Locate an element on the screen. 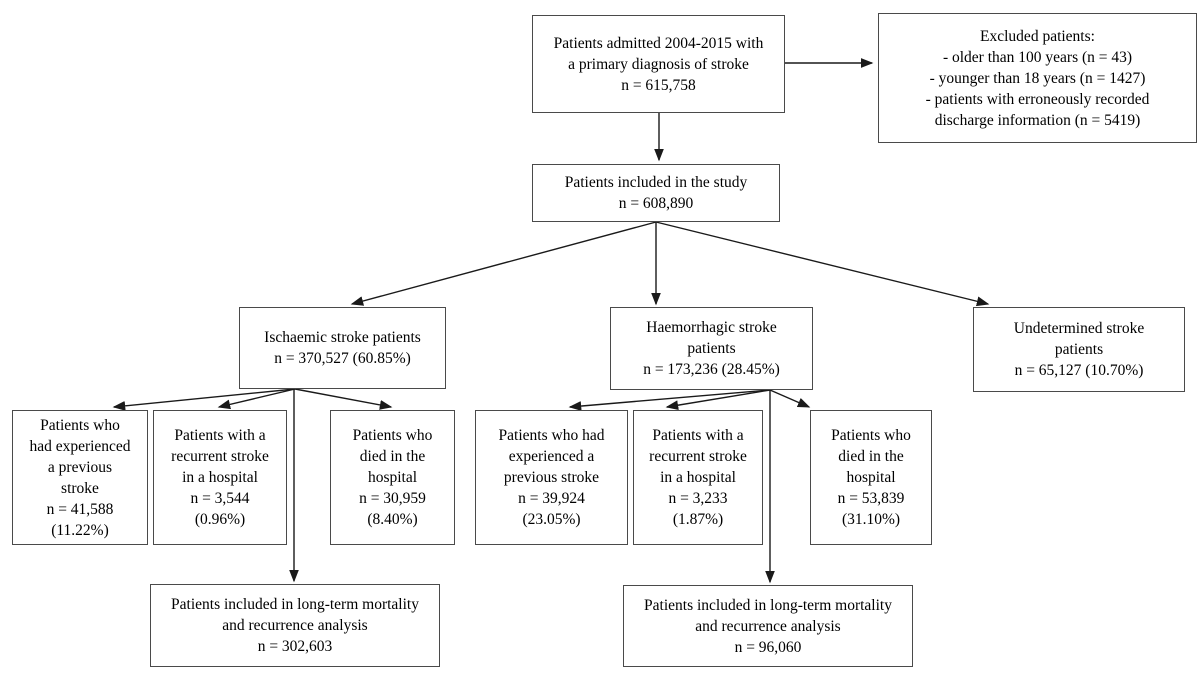  box-text-line: n = 615,758 is located at coordinates (658, 85).